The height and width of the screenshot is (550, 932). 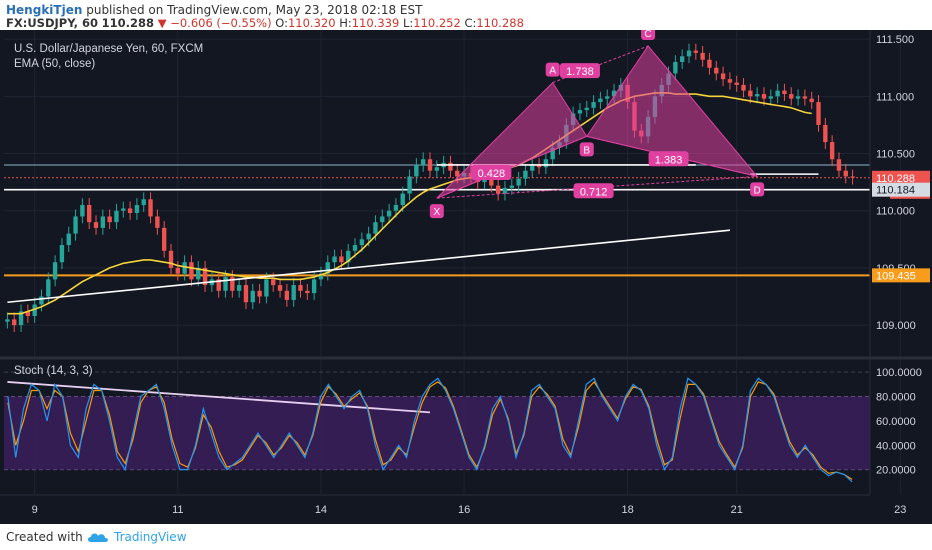 What do you see at coordinates (368, 266) in the screenshot?
I see `rising-trendline` at bounding box center [368, 266].